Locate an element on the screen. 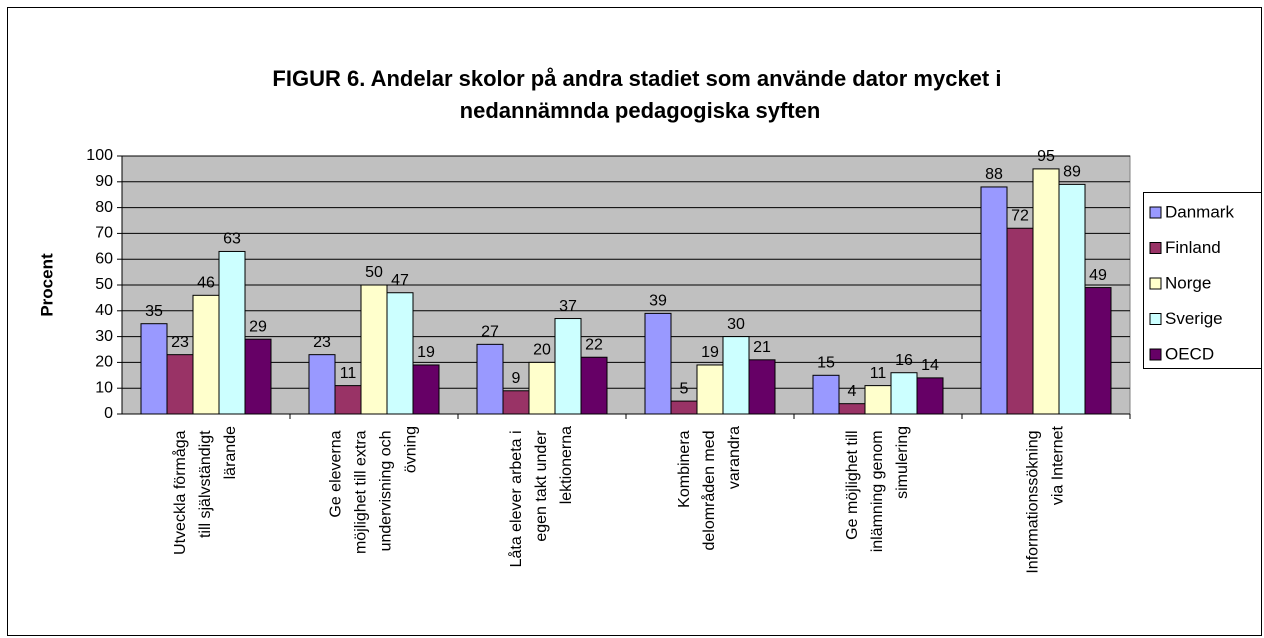  data-label: 21 is located at coordinates (762, 347).